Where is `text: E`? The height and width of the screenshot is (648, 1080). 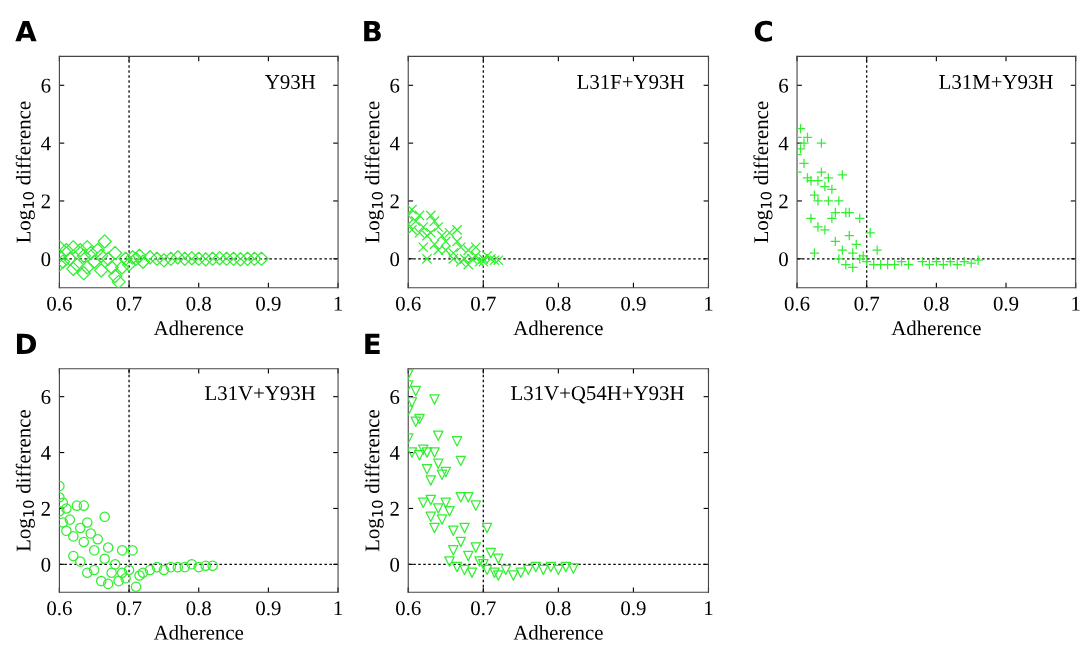 text: E is located at coordinates (372, 343).